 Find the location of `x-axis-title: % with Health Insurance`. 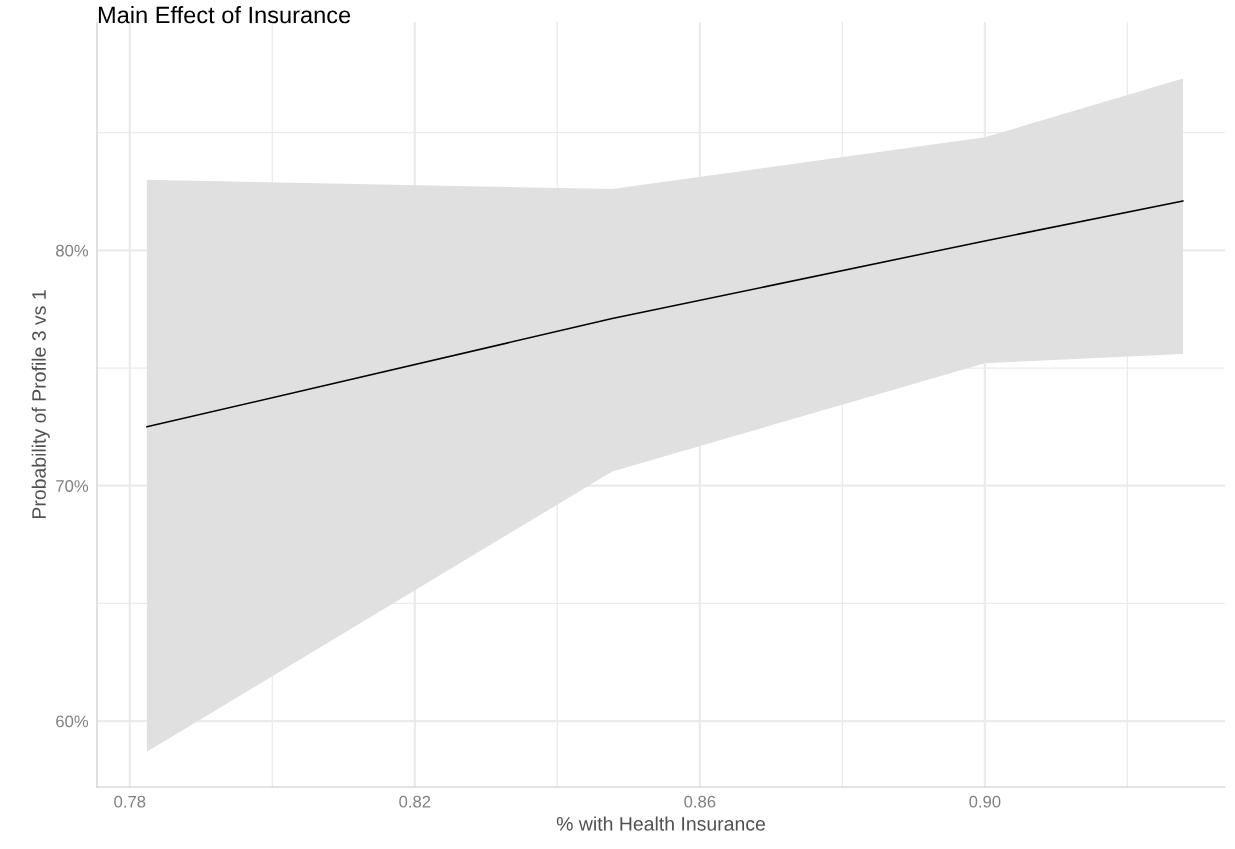

x-axis-title: % with Health Insurance is located at coordinates (660, 823).